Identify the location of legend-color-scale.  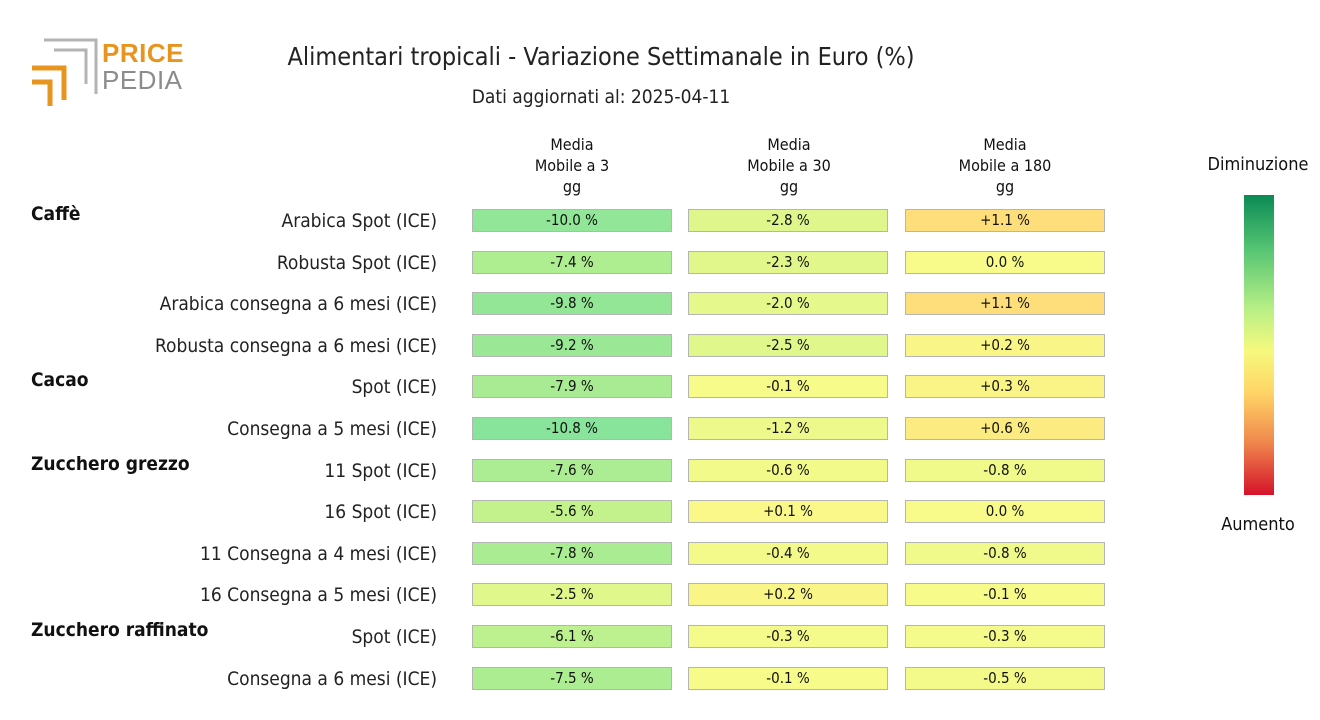
(1259, 345).